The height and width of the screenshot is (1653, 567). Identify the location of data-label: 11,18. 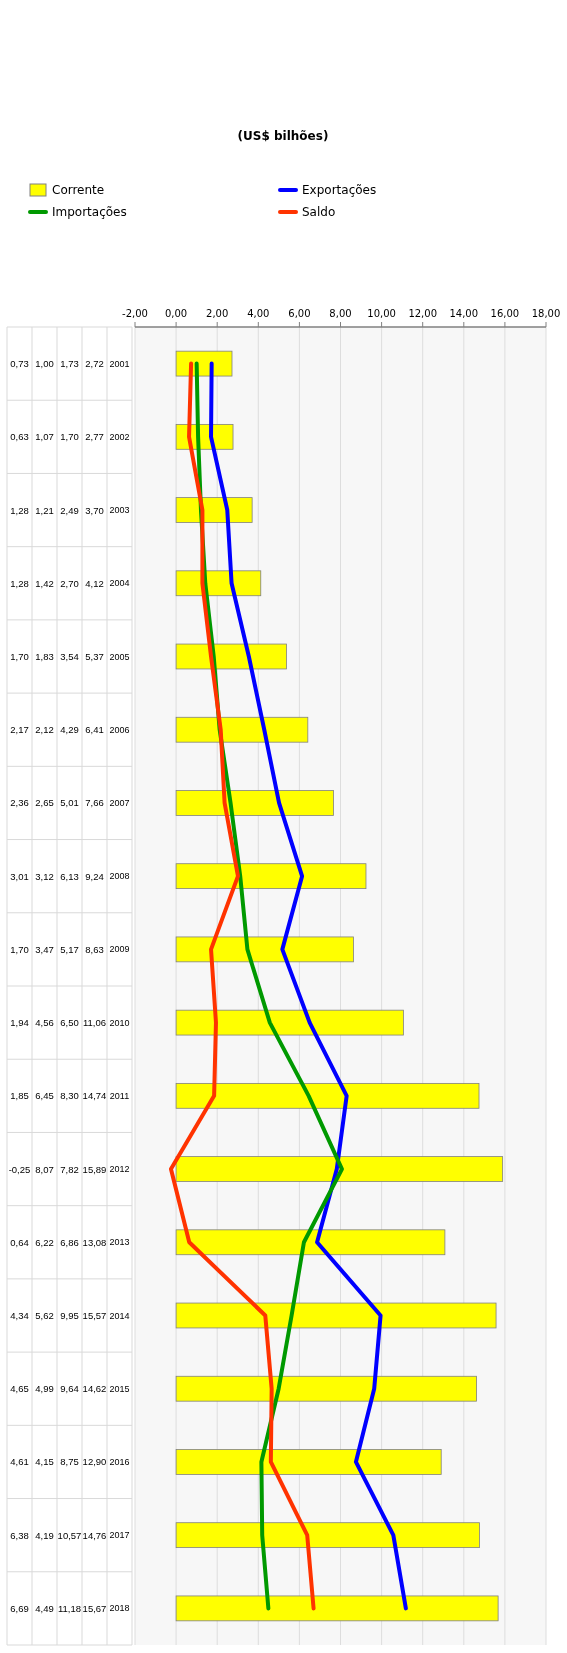
(69, 1608).